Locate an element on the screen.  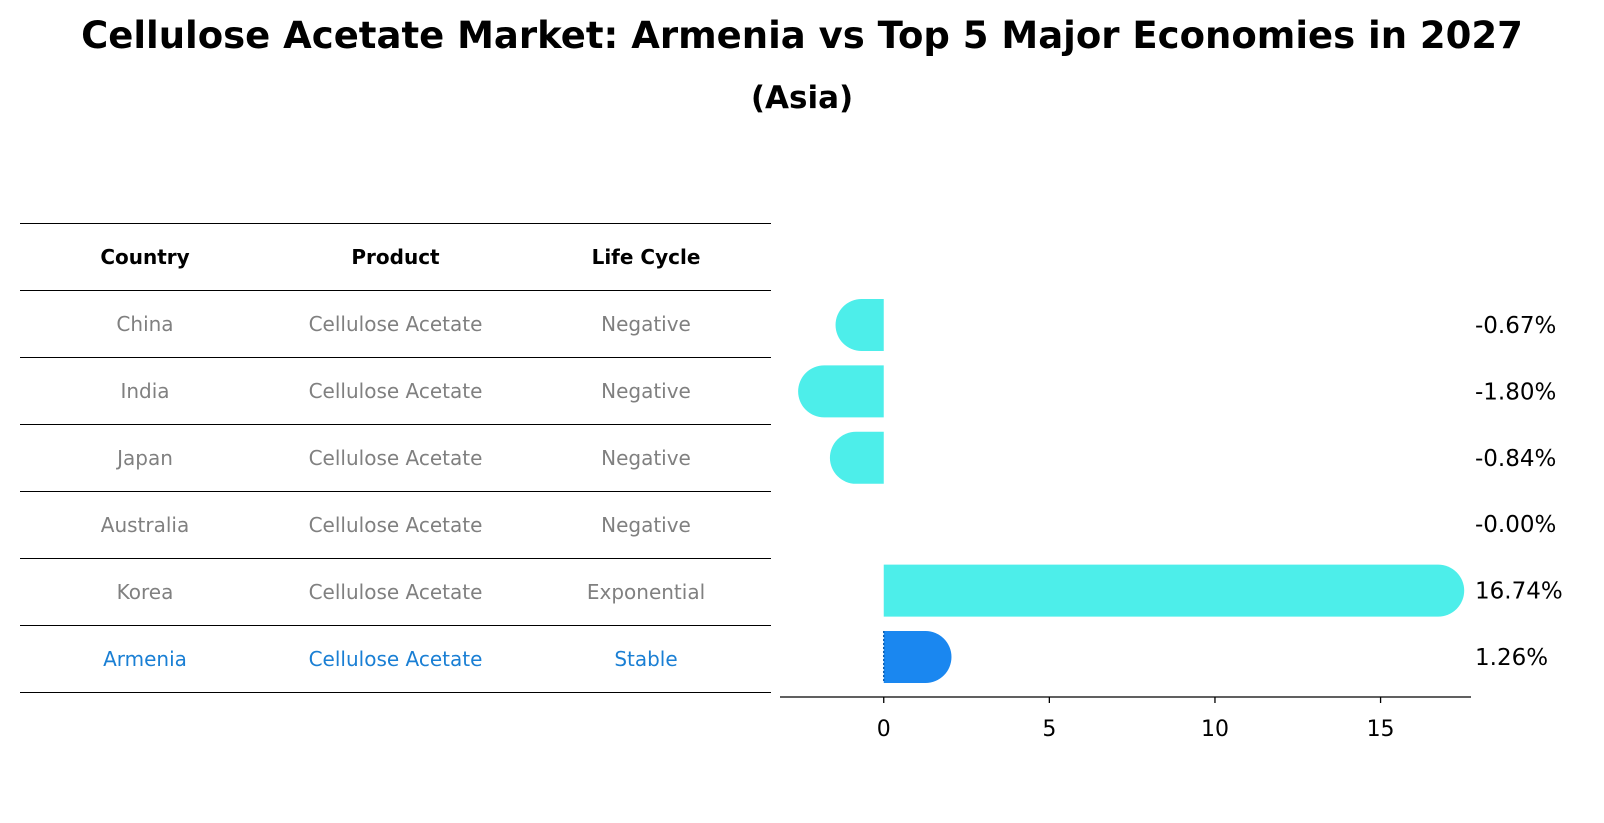
table-row: India Cellulose Acetate Negative is located at coordinates (395, 391).